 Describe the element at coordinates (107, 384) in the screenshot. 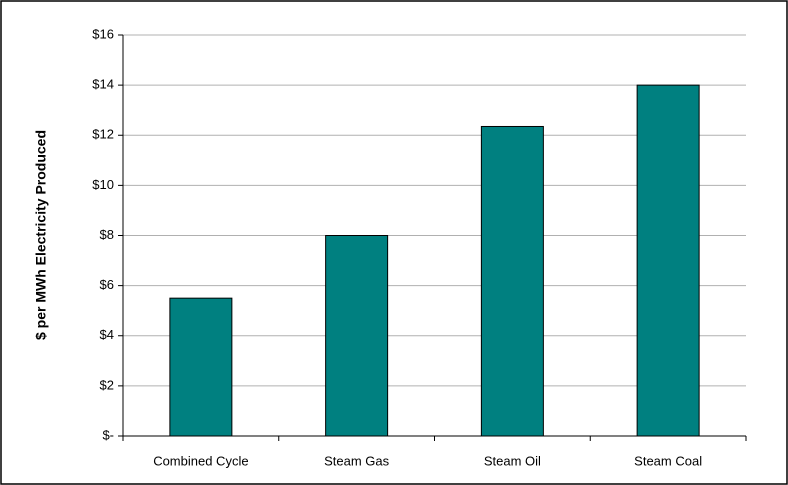

I see `y-tick-label: $2` at that location.